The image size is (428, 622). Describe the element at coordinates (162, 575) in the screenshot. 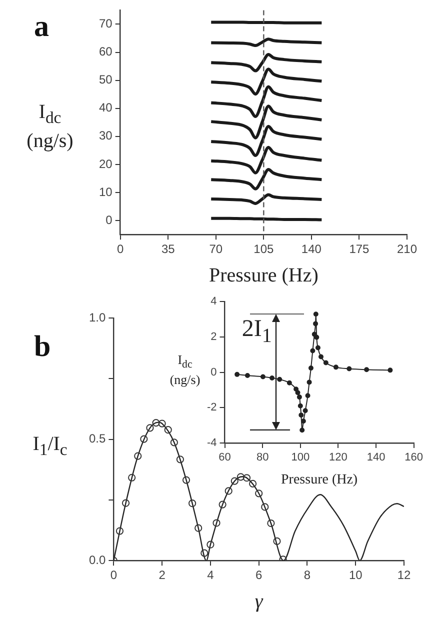

I see `x-tick-label: 2` at that location.